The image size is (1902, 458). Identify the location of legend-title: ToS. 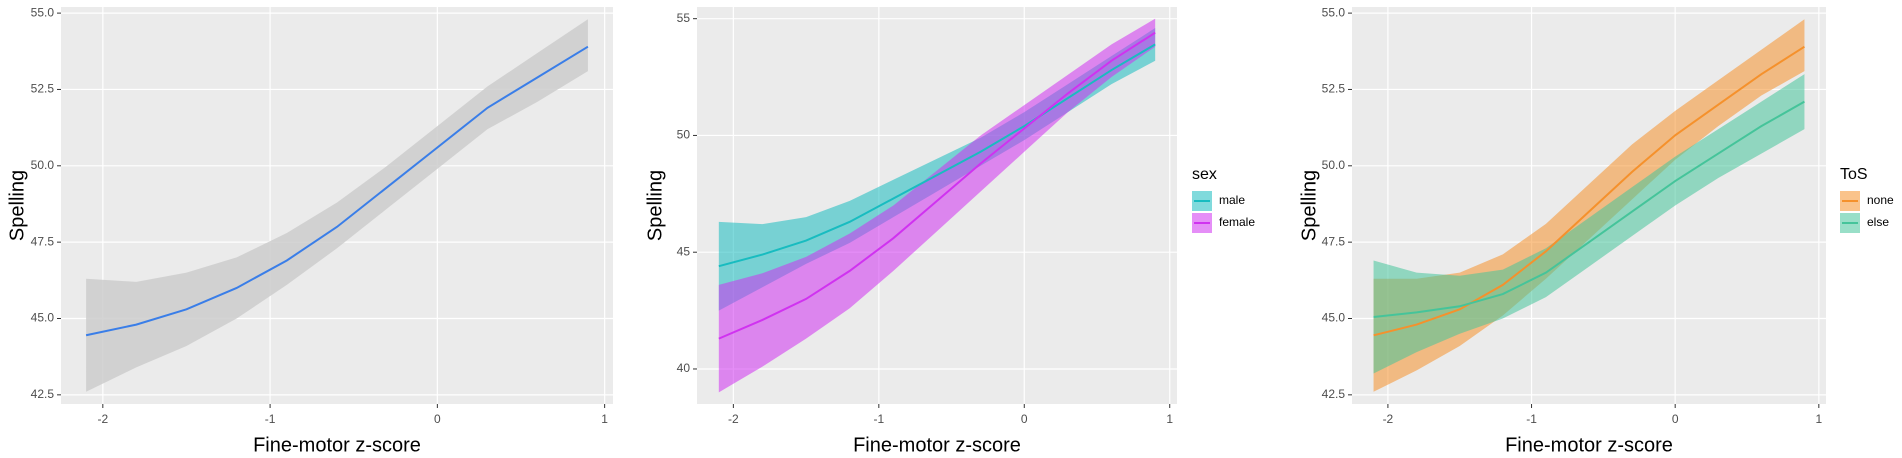
(1854, 174).